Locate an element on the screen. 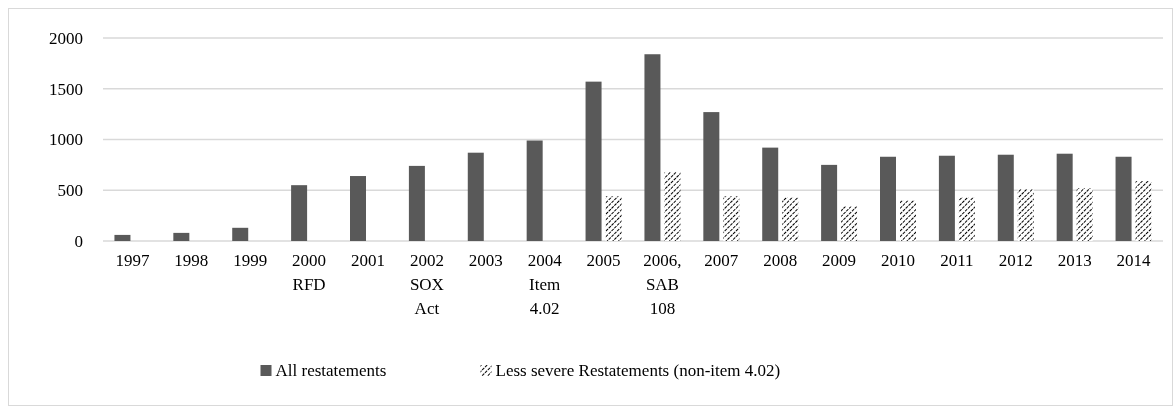  x-tick-label: 2003 is located at coordinates (485, 260).